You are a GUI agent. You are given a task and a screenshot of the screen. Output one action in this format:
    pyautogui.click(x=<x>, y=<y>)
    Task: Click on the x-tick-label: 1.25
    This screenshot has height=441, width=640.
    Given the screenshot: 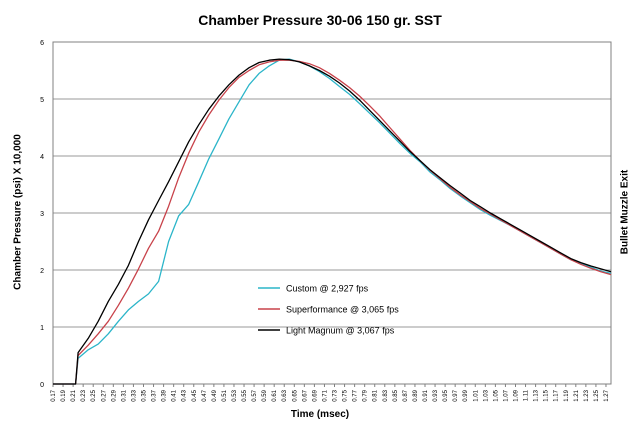 What is the action you would take?
    pyautogui.click(x=597, y=395)
    